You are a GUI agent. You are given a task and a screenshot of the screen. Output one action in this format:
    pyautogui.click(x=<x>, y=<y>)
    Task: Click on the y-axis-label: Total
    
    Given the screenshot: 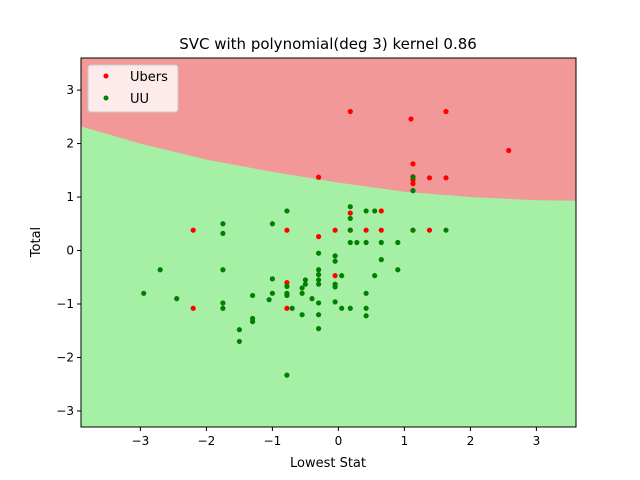 What is the action you would take?
    pyautogui.click(x=36, y=242)
    